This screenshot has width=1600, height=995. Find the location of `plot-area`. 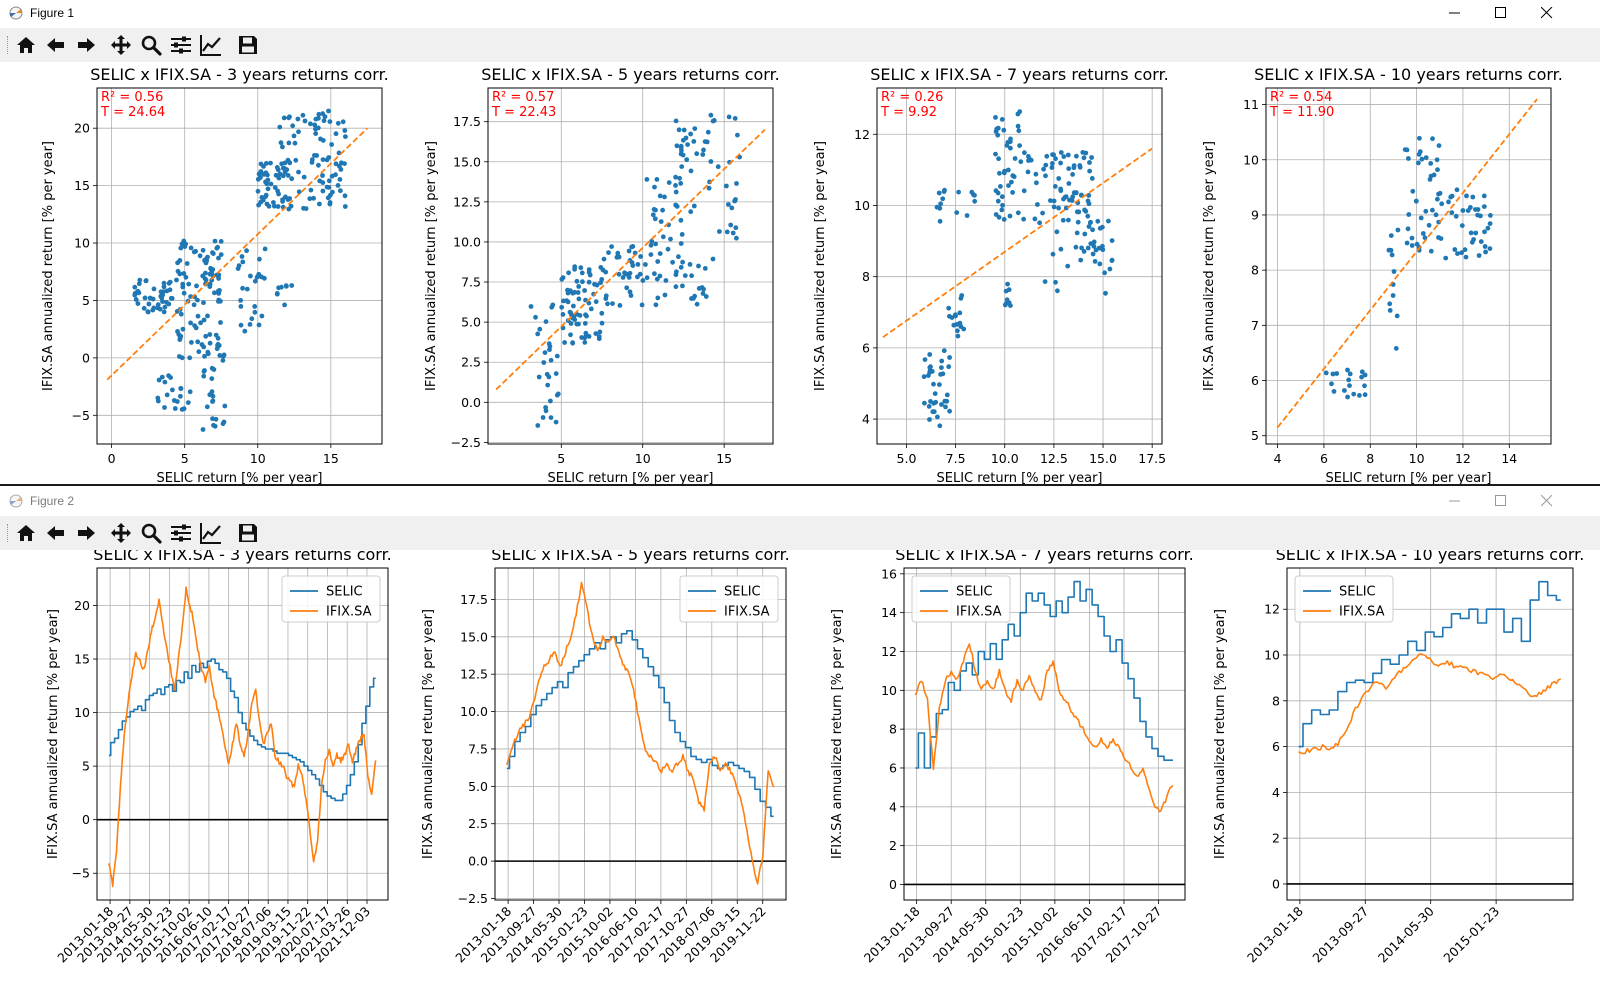

plot-area is located at coordinates (1430, 734).